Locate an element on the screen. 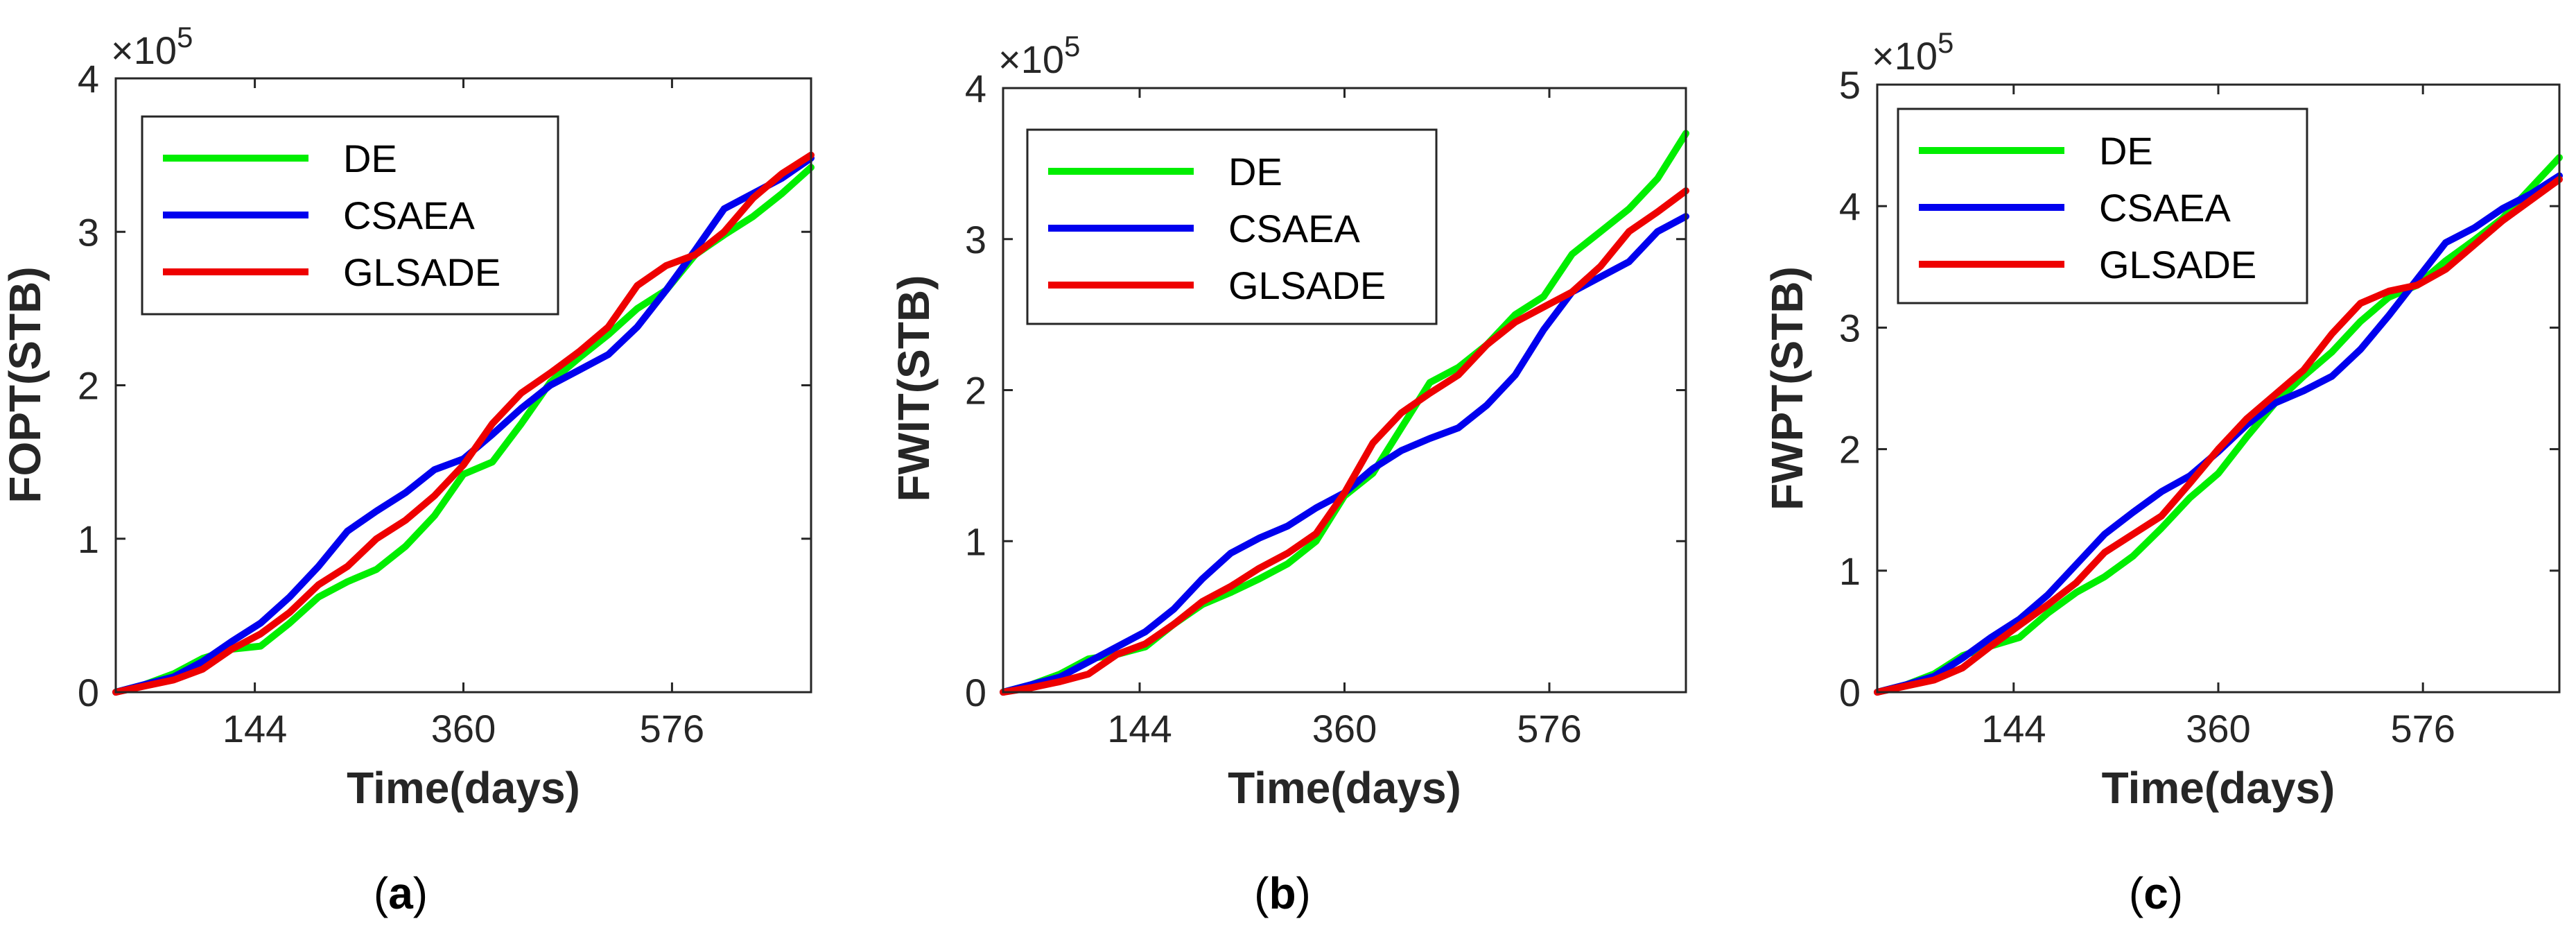 This screenshot has height=937, width=2576. panel-label: (a) is located at coordinates (401, 893).